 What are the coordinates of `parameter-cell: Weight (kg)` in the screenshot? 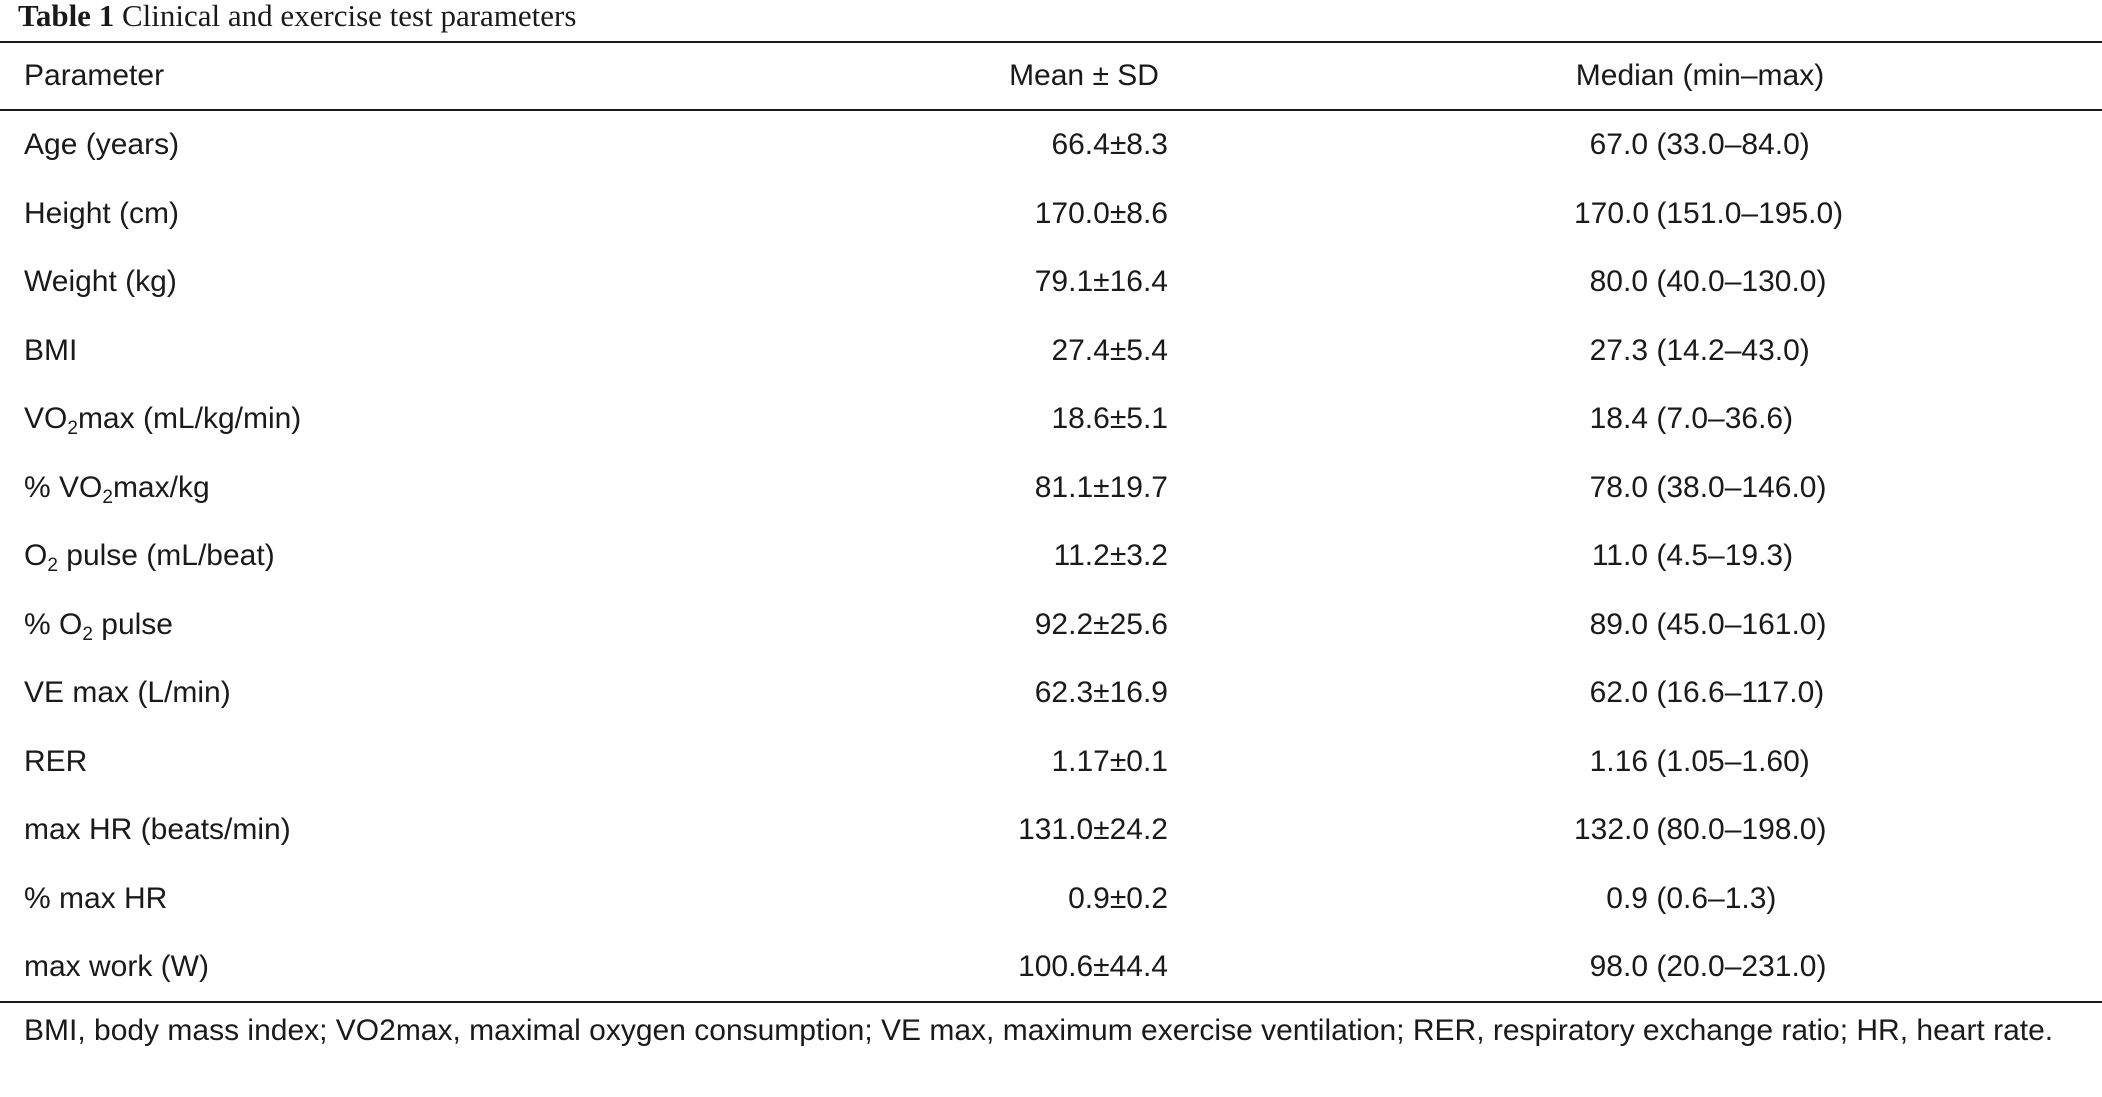 It's located at (100, 281).